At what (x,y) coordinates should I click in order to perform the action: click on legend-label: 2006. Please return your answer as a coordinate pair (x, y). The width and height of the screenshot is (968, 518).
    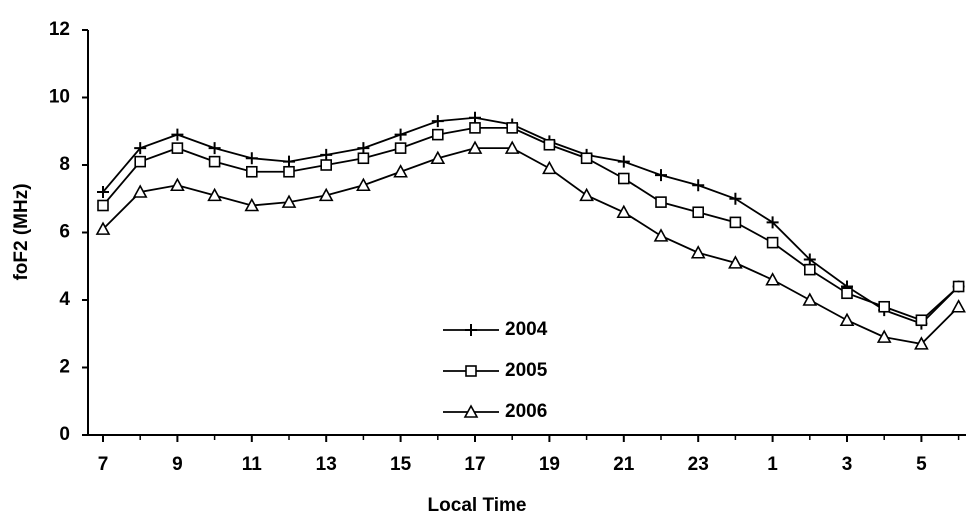
    Looking at the image, I should click on (526, 411).